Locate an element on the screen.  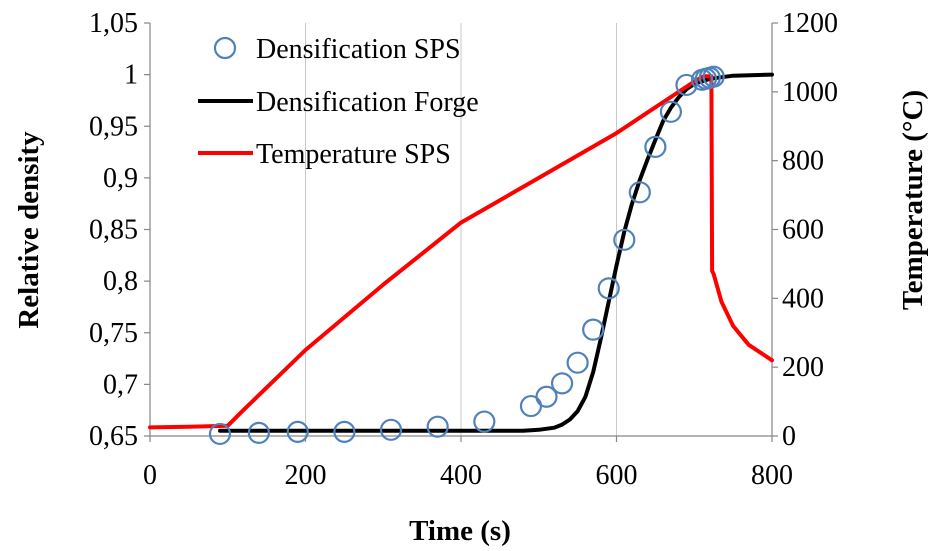
legend-marker-densification-sps is located at coordinates (225, 48).